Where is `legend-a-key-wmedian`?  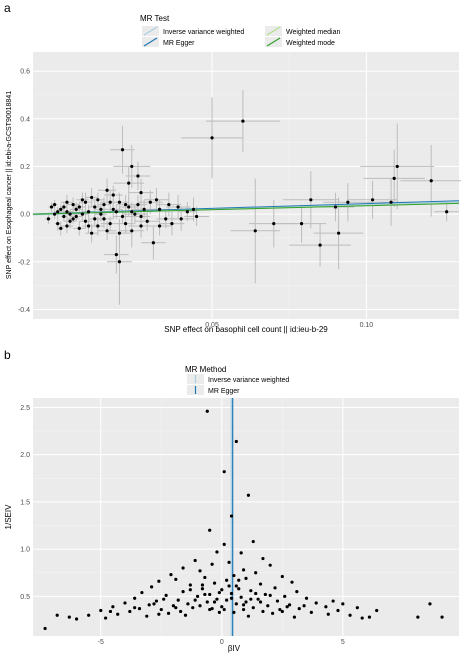 legend-a-key-wmedian is located at coordinates (273, 31).